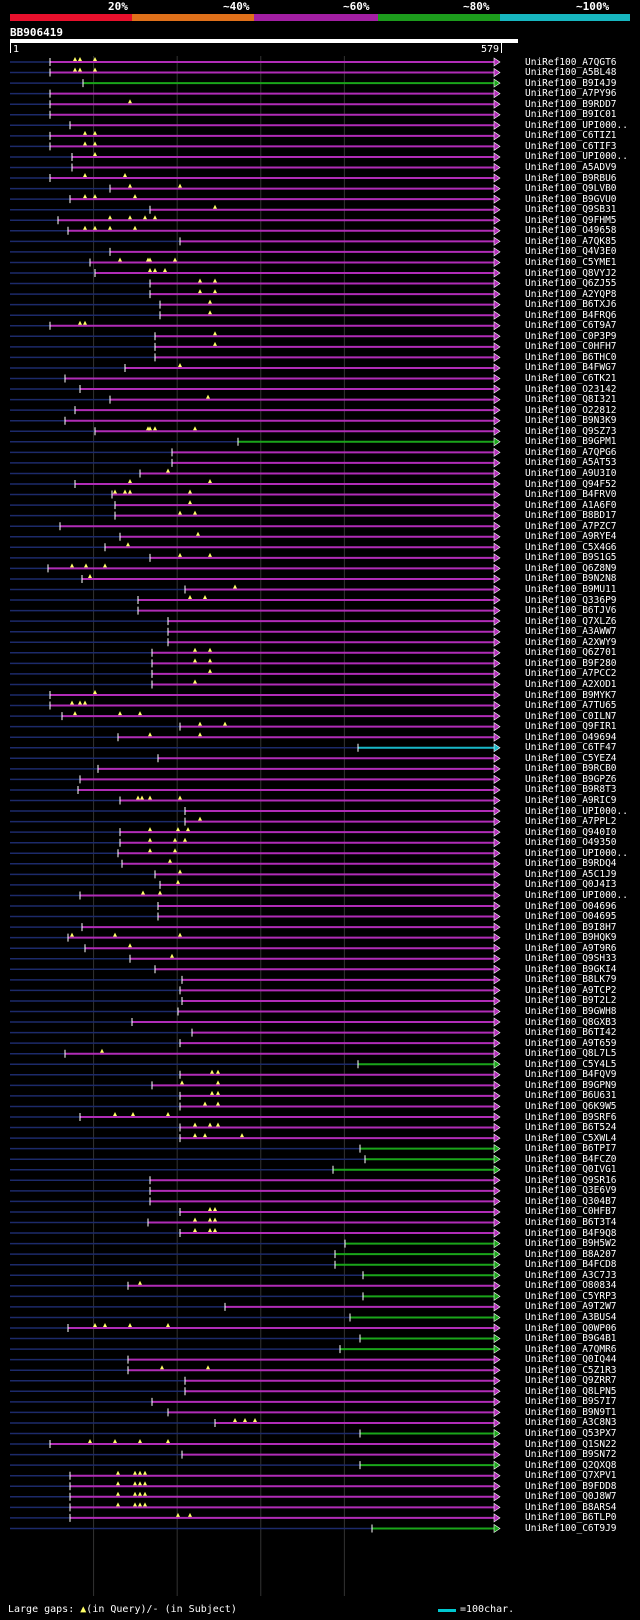 Image resolution: width=640 pixels, height=1620 pixels. I want to click on hit-id-link: UniRef100_A5AT53, so click(571, 463).